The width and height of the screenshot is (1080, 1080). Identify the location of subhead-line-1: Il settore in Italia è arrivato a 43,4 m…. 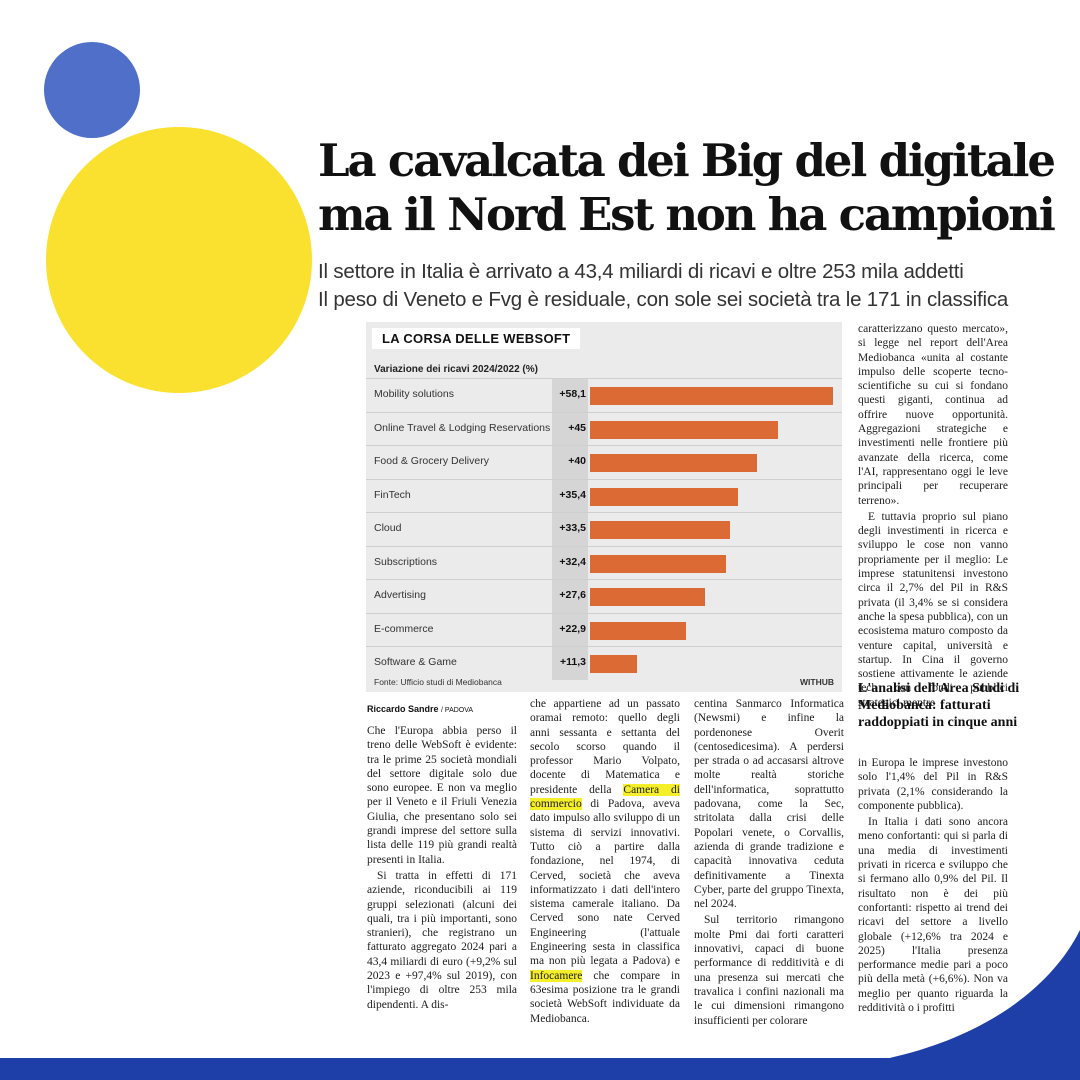
(641, 271).